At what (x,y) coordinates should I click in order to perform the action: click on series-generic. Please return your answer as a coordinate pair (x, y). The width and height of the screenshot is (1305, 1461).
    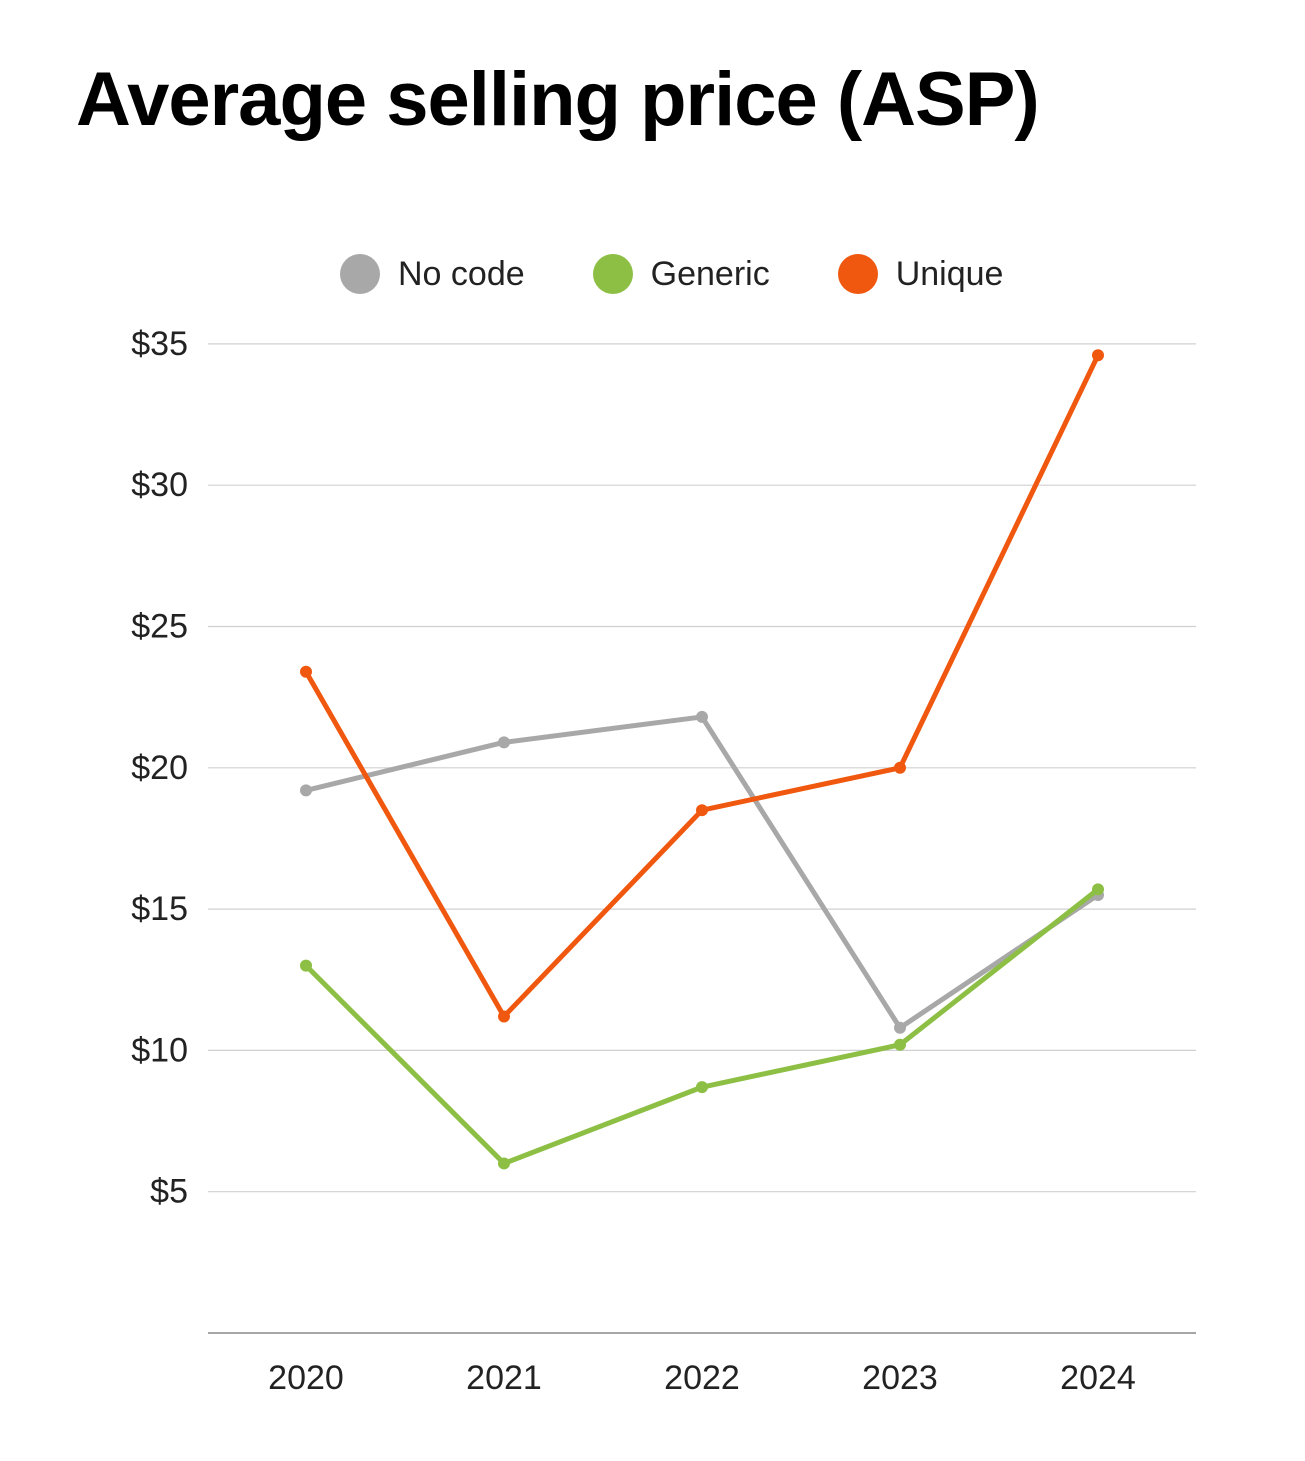
    Looking at the image, I should click on (702, 1026).